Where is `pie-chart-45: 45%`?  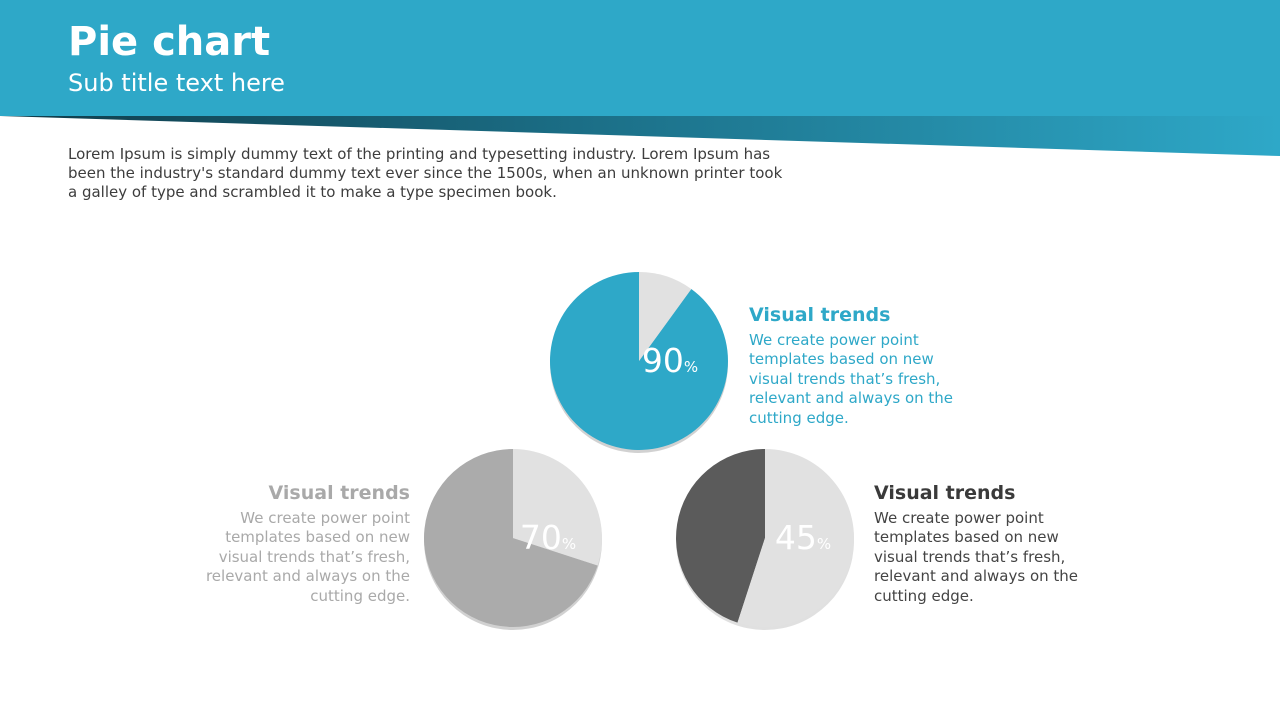
pie-chart-45: 45% is located at coordinates (765, 539).